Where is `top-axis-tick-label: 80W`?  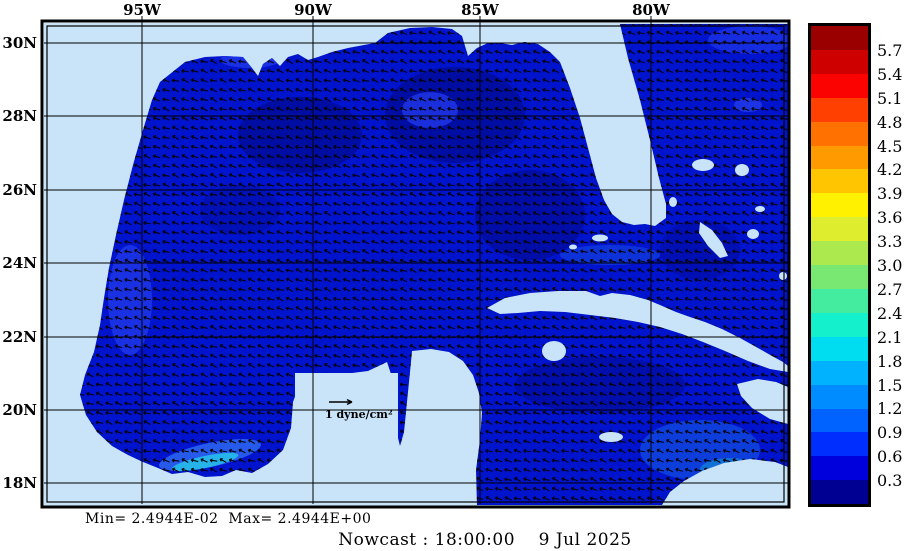 top-axis-tick-label: 80W is located at coordinates (651, 10).